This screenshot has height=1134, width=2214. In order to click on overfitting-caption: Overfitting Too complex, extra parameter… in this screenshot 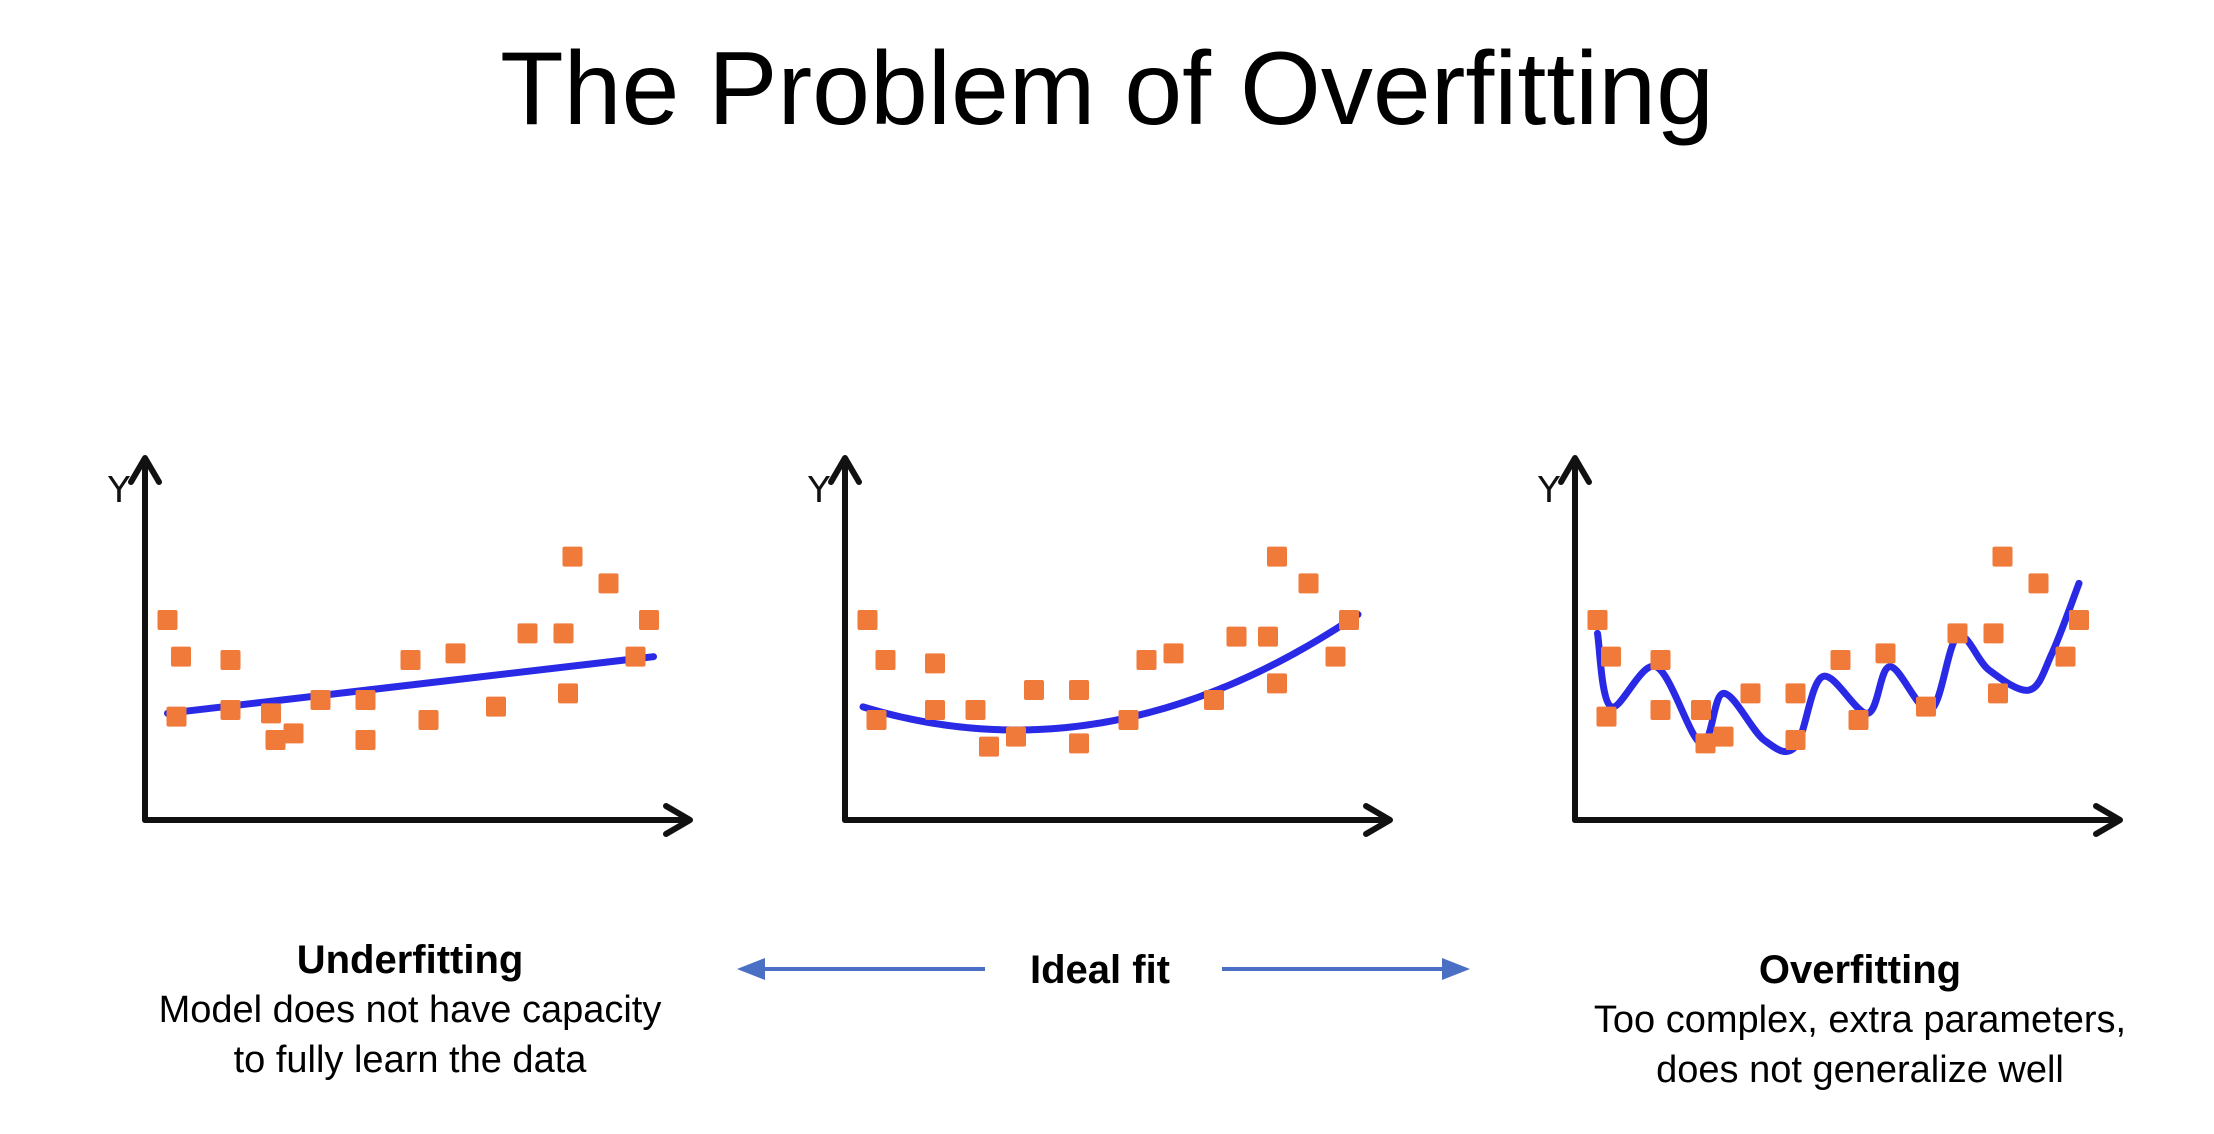, I will do `click(1860, 1020)`.